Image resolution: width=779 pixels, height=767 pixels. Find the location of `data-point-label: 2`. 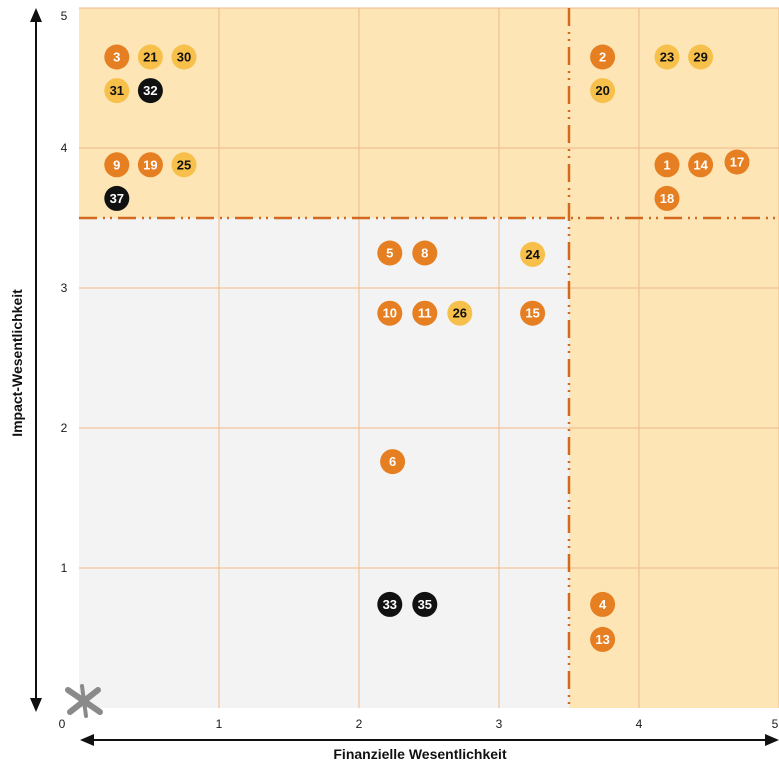

data-point-label: 2 is located at coordinates (602, 57).